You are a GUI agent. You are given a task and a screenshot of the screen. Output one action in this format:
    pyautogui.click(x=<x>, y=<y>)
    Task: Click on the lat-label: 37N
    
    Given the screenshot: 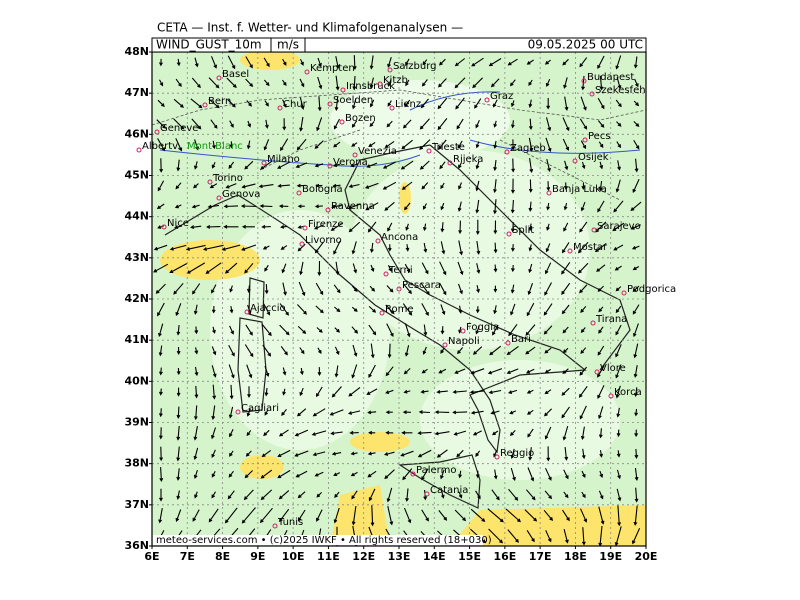 What is the action you would take?
    pyautogui.click(x=136, y=504)
    